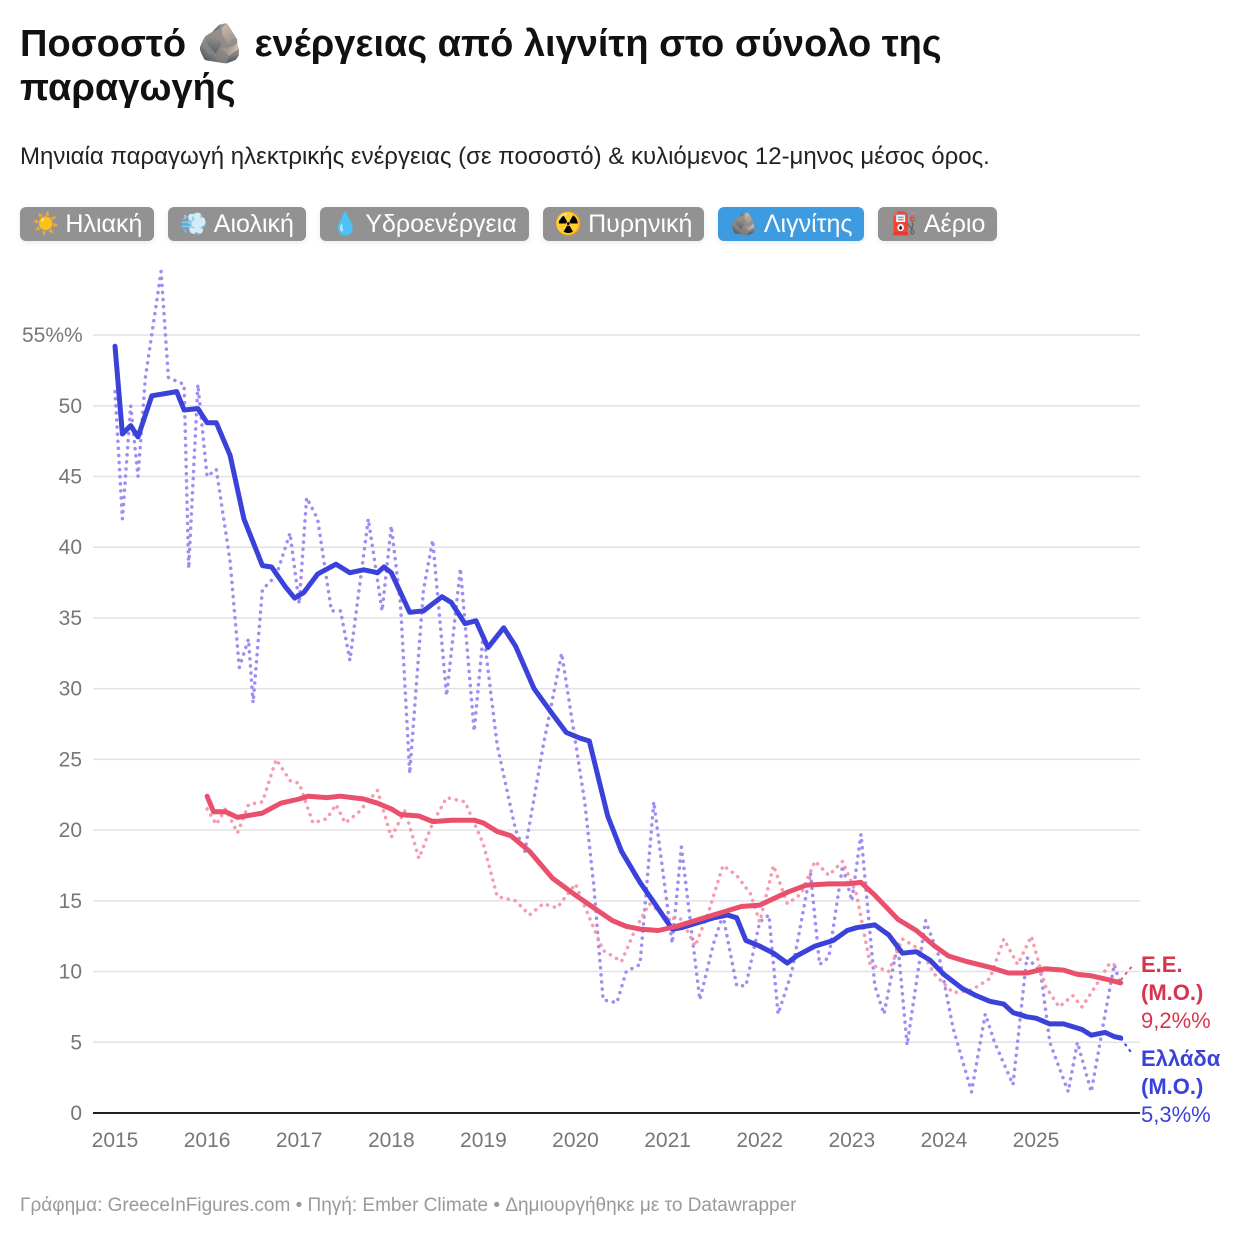  What do you see at coordinates (70, 972) in the screenshot?
I see `y-tick-label: 10` at bounding box center [70, 972].